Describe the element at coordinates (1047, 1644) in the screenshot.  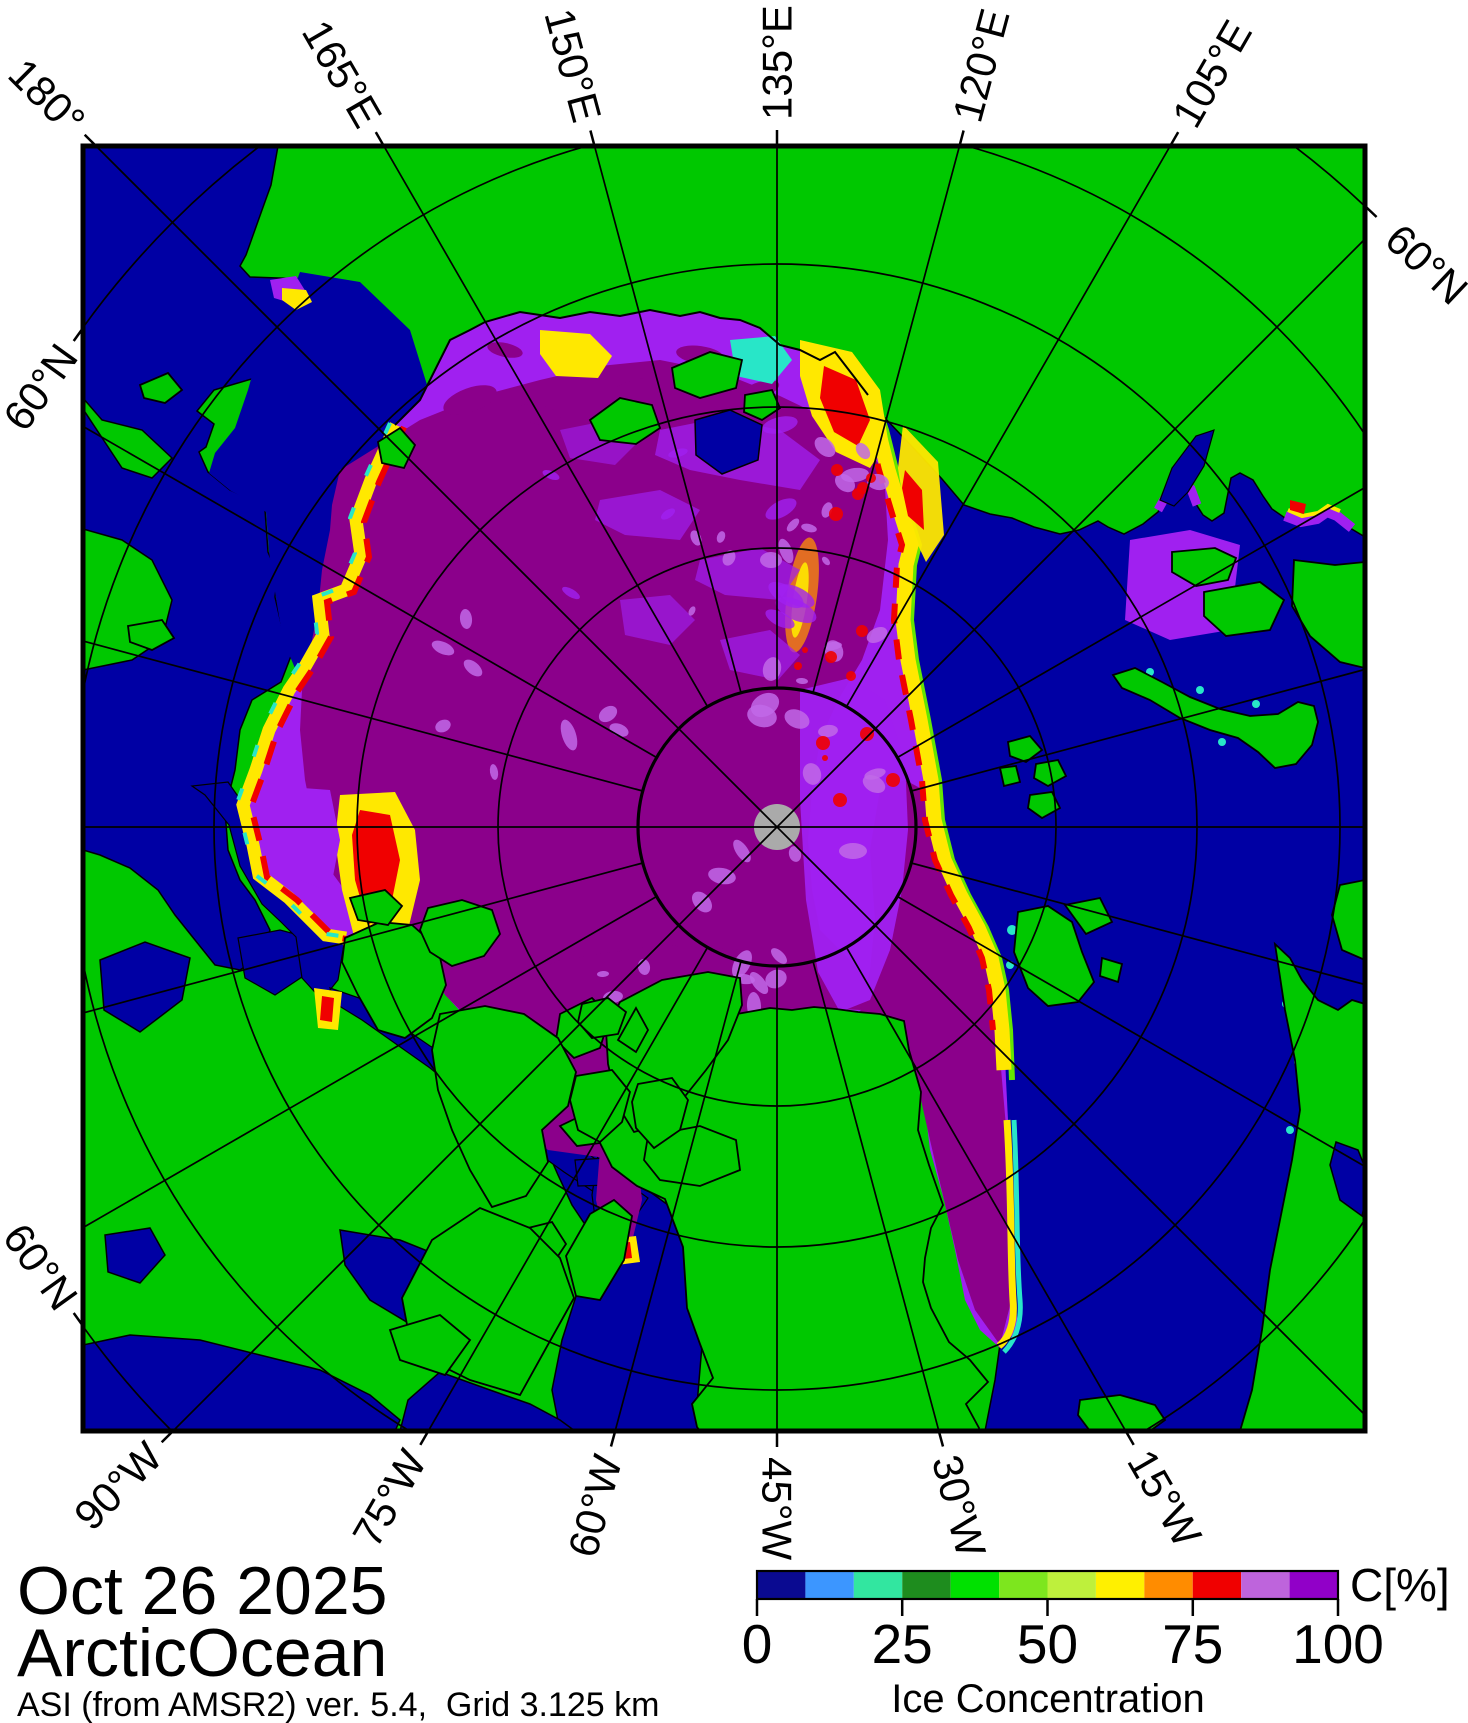
I see `svg-text: 50` at that location.